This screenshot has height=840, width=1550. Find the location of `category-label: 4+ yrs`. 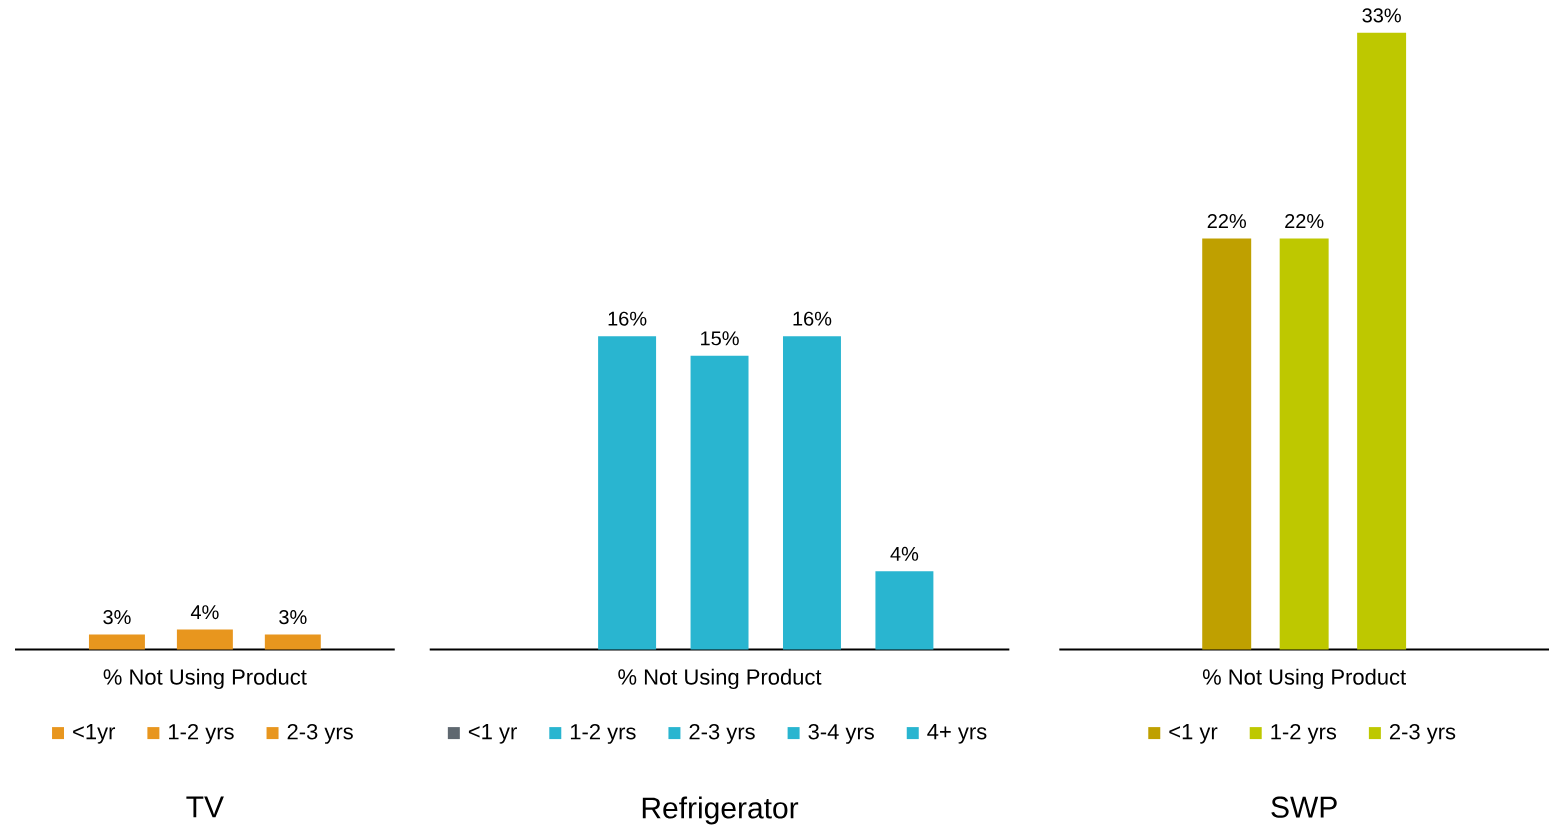

category-label: 4+ yrs is located at coordinates (957, 733).